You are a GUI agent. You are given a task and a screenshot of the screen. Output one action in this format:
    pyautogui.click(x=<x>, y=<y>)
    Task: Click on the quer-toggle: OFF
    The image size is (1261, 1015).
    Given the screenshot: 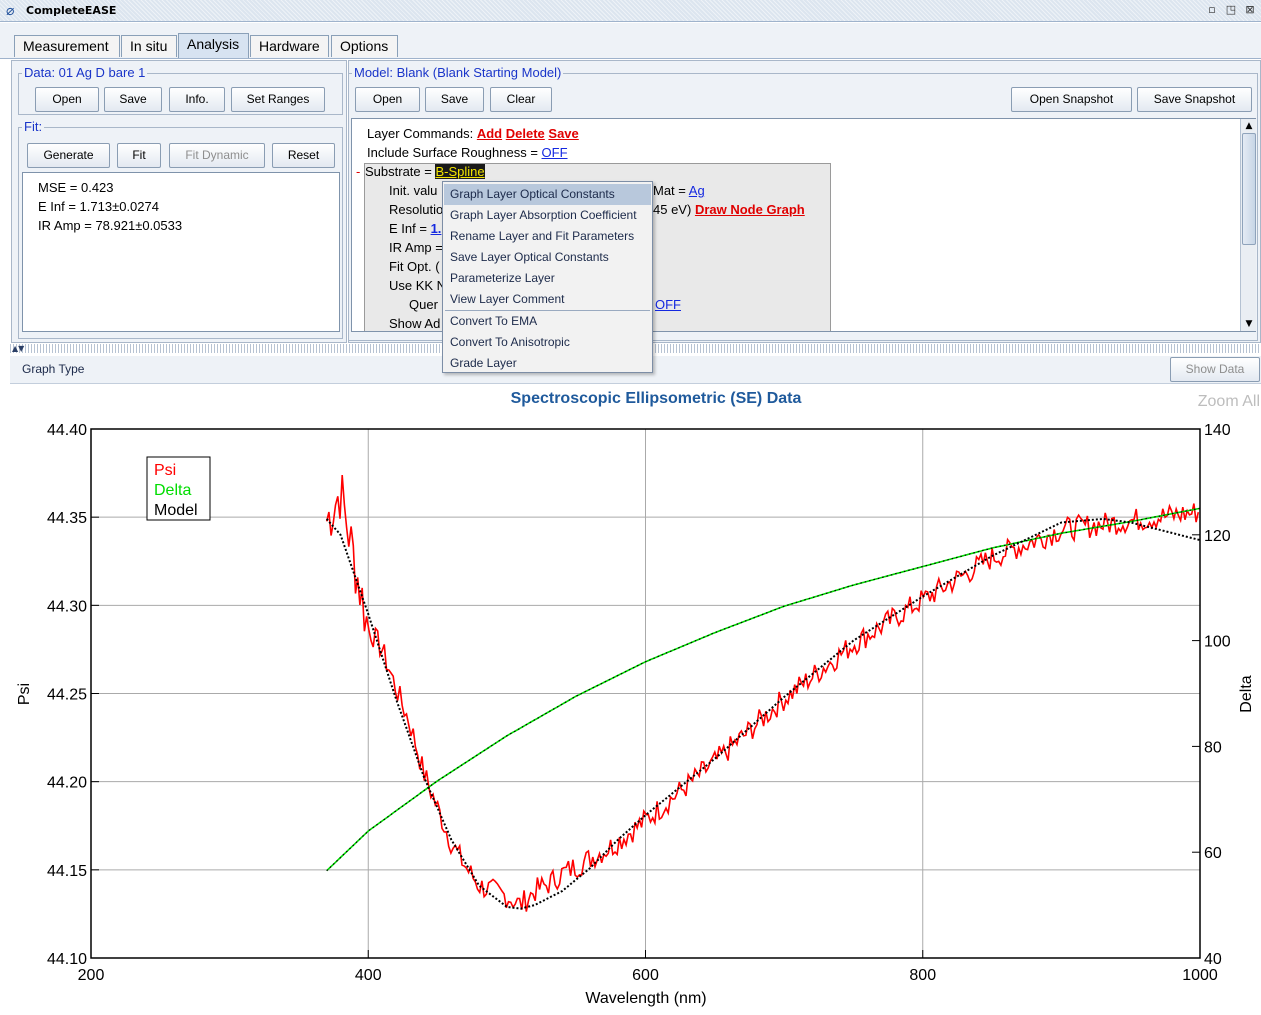 What is the action you would take?
    pyautogui.click(x=668, y=304)
    